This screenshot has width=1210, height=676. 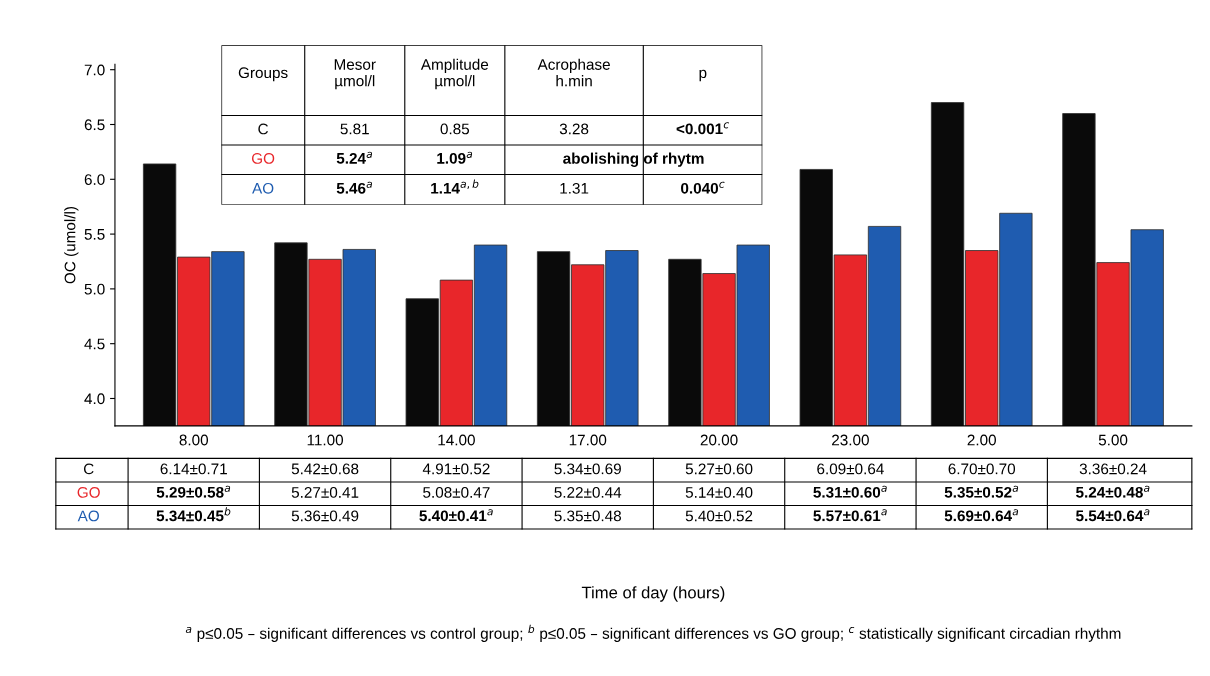 I want to click on text: 3.36±0.24, so click(x=1113, y=469).